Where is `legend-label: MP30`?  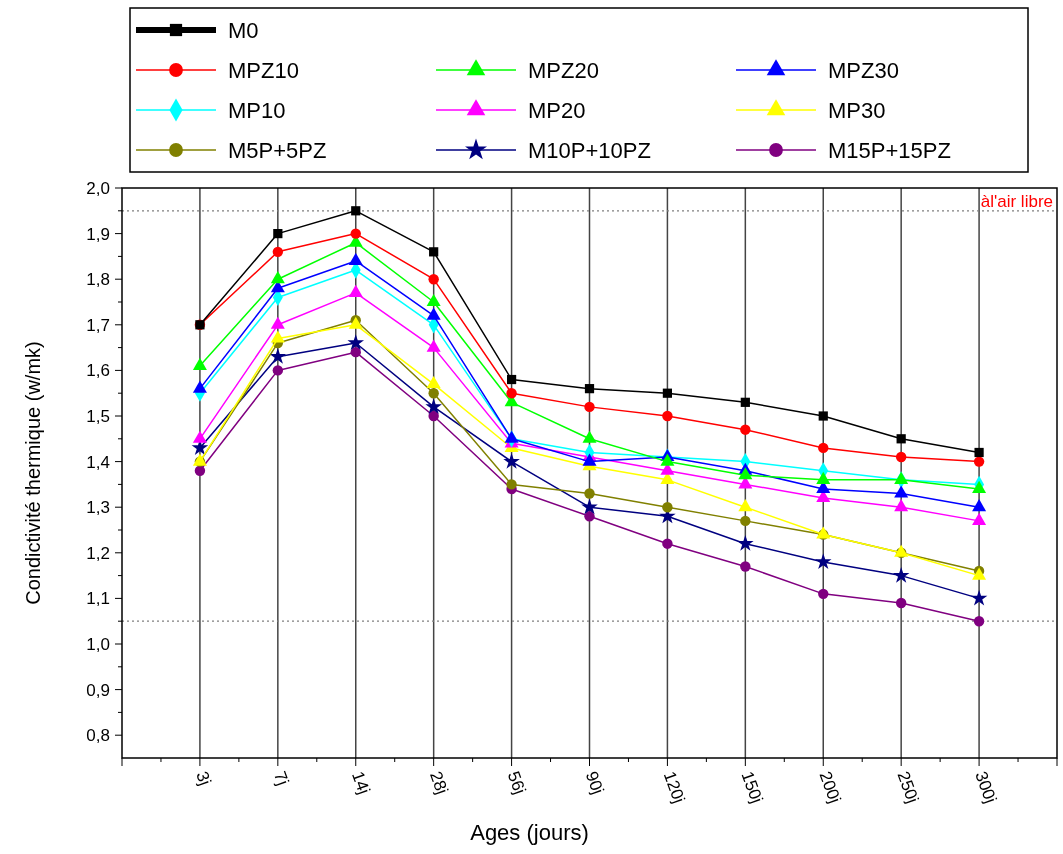
legend-label: MP30 is located at coordinates (857, 110).